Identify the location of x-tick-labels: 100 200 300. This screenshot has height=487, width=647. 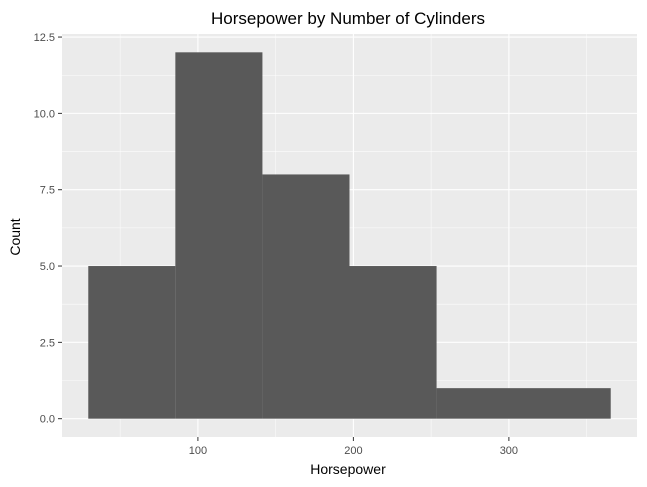
(353, 451).